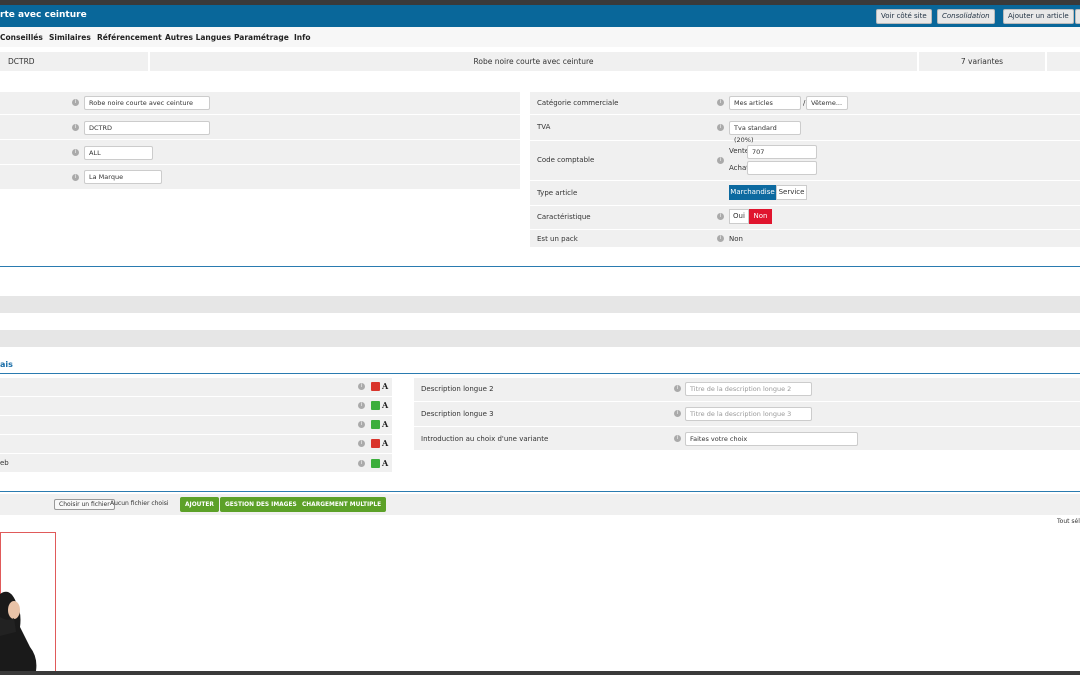  What do you see at coordinates (748, 414) in the screenshot?
I see `text-input: Titre de la description longue 3` at bounding box center [748, 414].